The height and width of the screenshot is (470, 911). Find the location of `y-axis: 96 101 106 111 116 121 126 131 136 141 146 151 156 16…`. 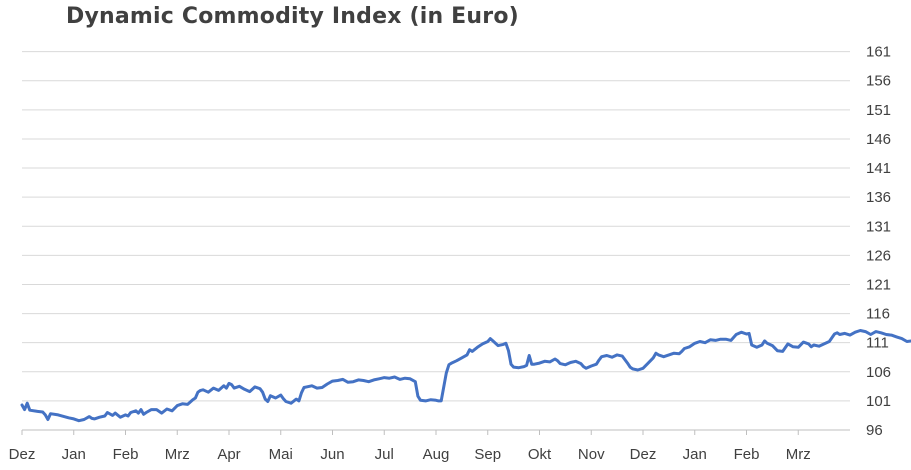

y-axis: 96 101 106 111 116 121 126 131 136 141 146 151 156 16… is located at coordinates (878, 241).